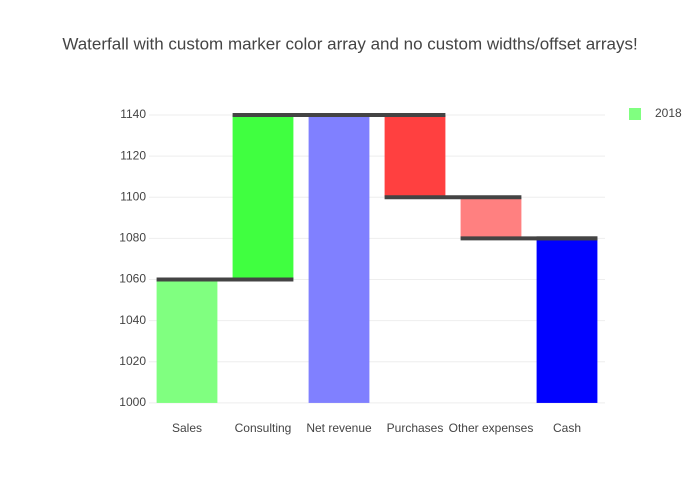 The height and width of the screenshot is (500, 700). What do you see at coordinates (415, 428) in the screenshot?
I see `x-tick-label: Purchases` at bounding box center [415, 428].